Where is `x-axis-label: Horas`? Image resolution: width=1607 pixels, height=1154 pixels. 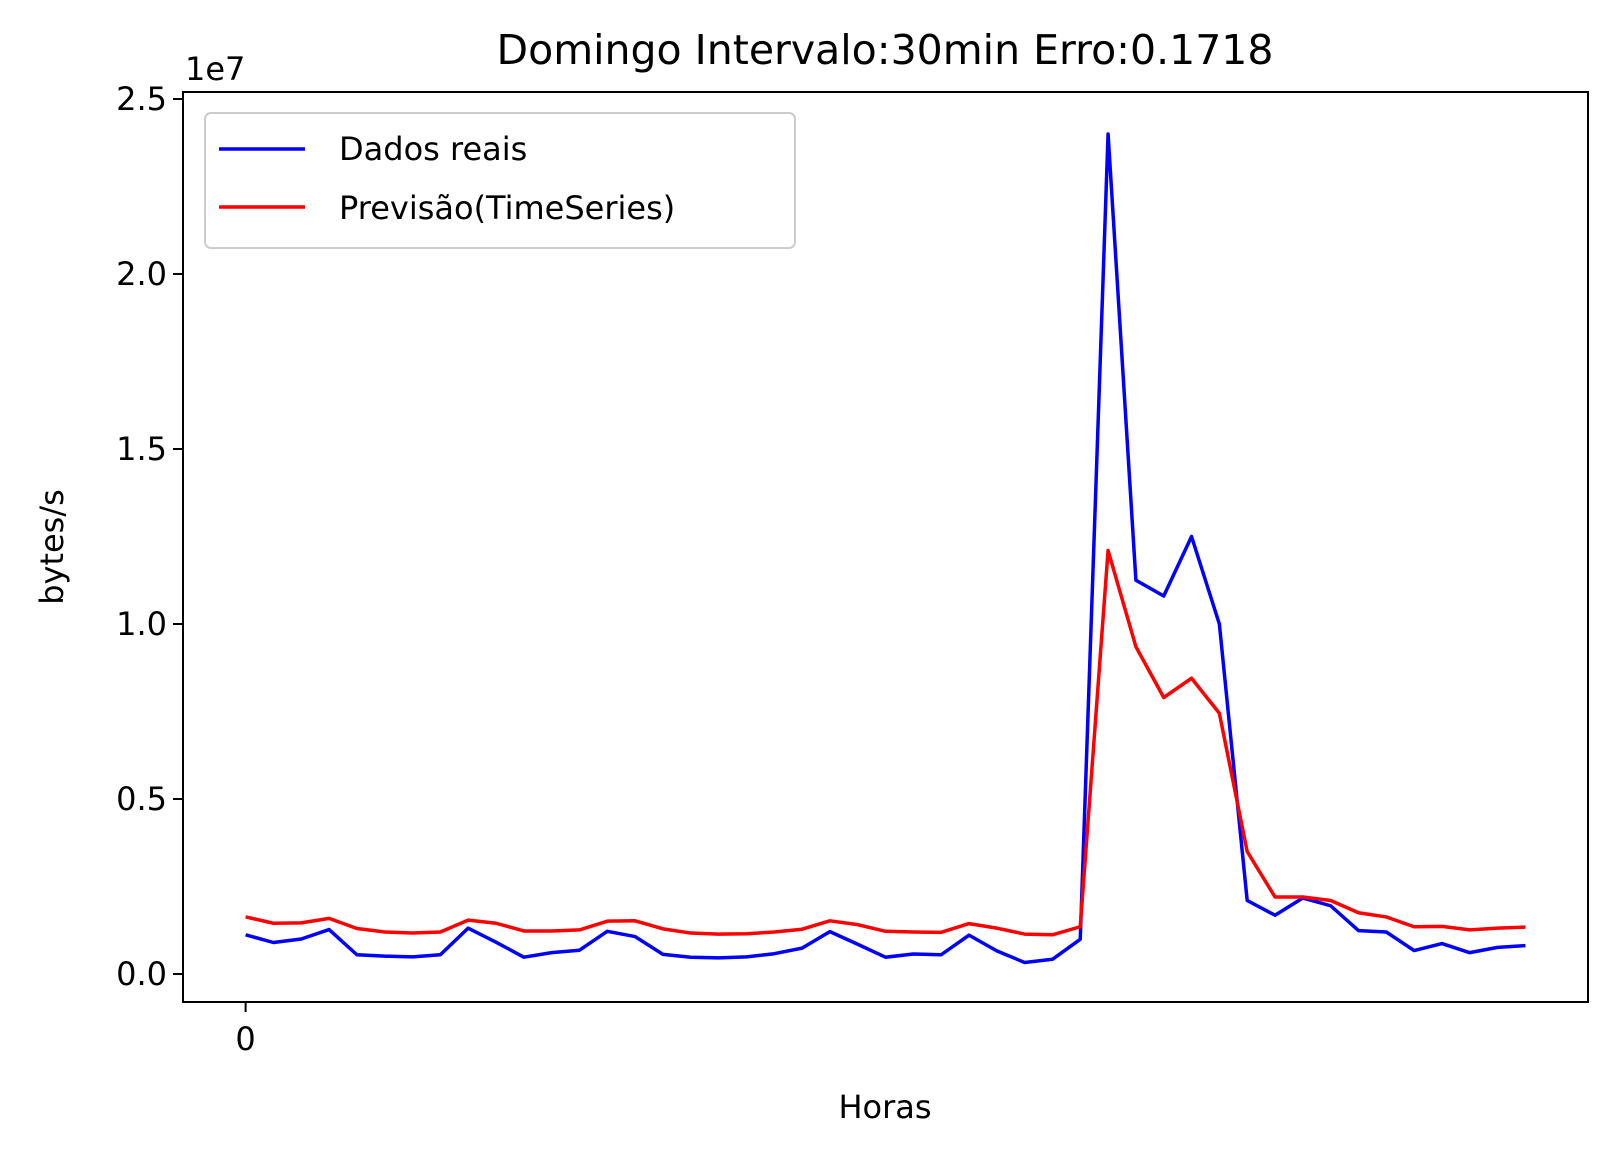 x-axis-label: Horas is located at coordinates (884, 1107).